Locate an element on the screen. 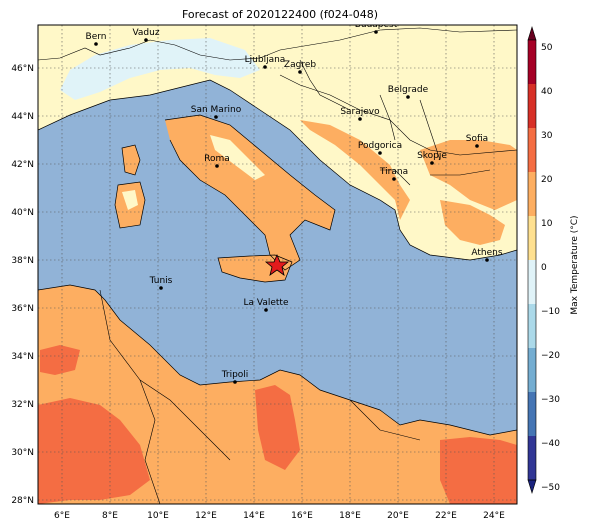 Image resolution: width=592 pixels, height=529 pixels. colorbar-tick: 20 is located at coordinates (547, 180).